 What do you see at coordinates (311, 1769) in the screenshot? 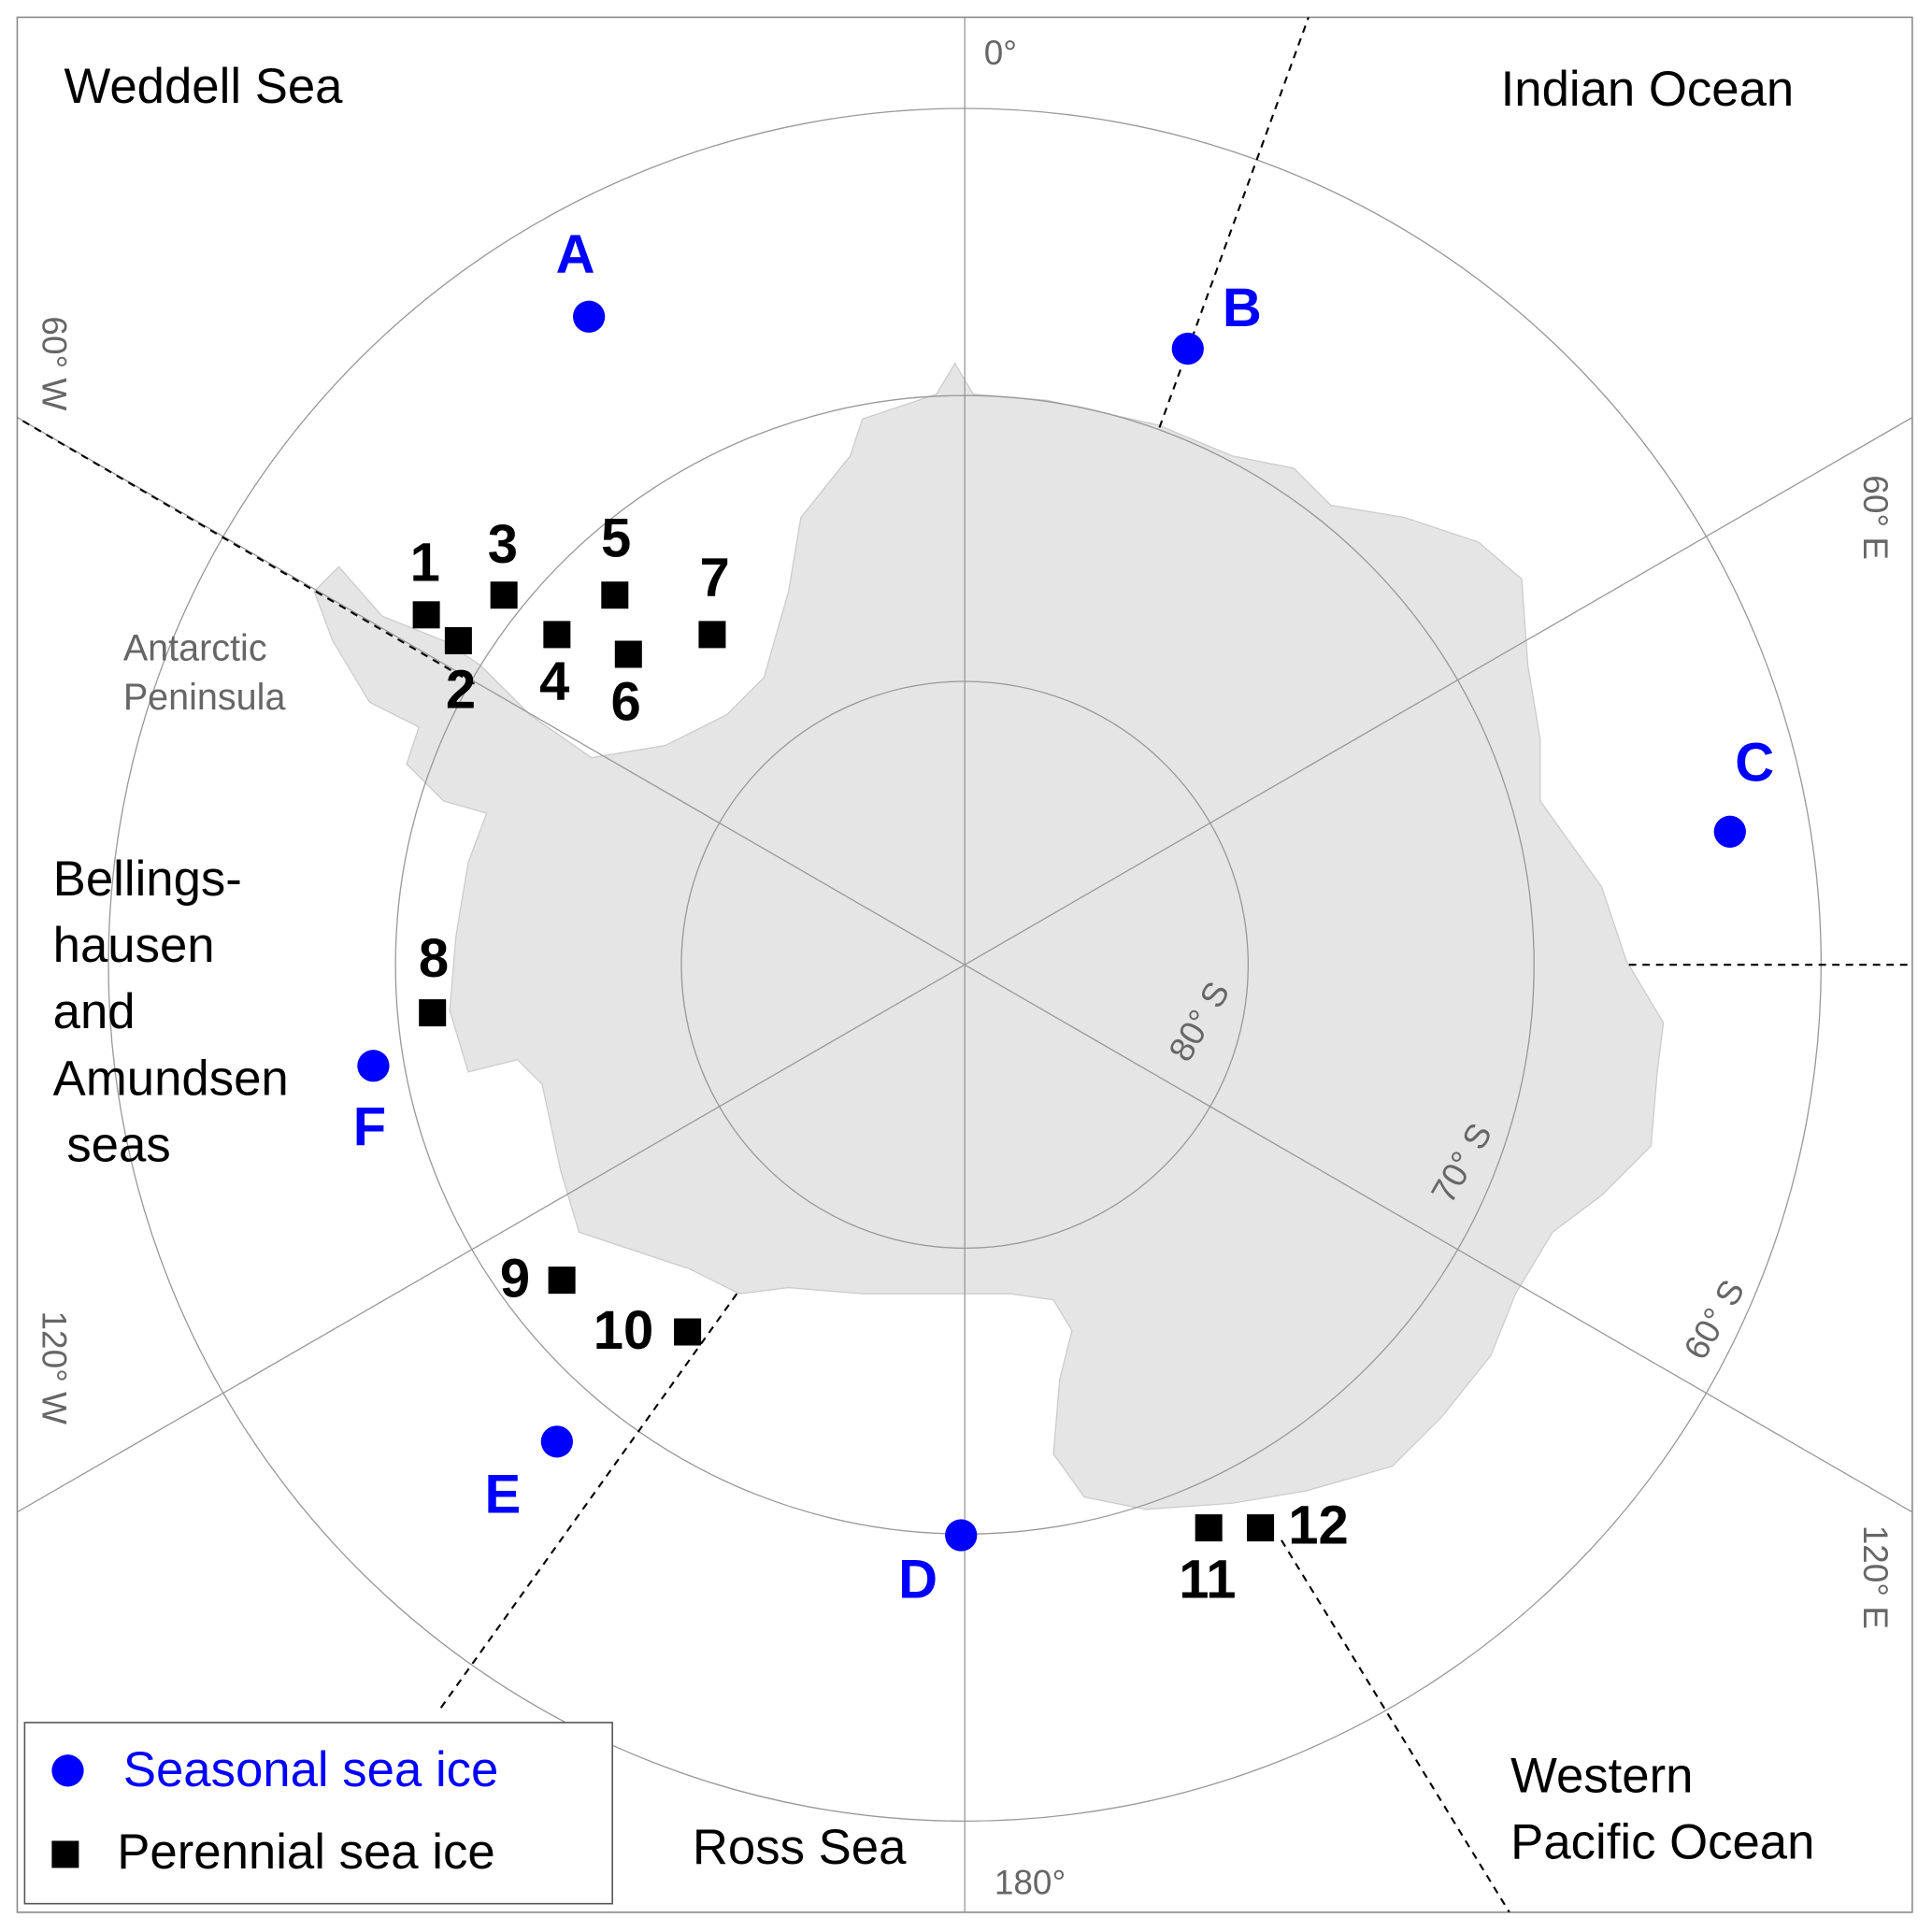
I see `legend-seasonal: Seasonal sea ice` at bounding box center [311, 1769].